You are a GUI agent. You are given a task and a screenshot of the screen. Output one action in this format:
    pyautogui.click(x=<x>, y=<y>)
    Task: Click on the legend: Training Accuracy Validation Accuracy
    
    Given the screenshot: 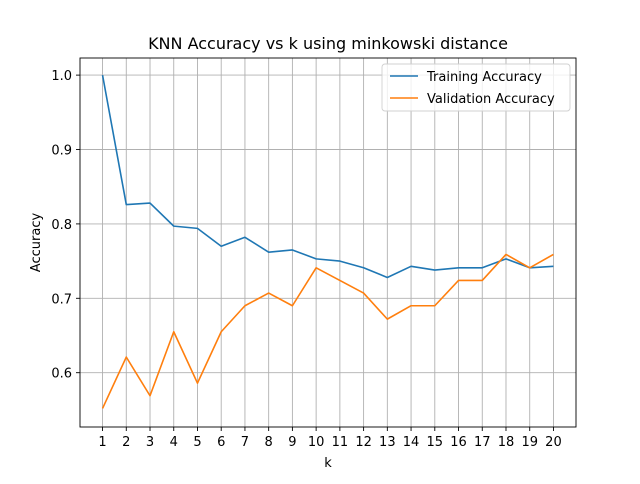 What is the action you would take?
    pyautogui.click(x=476, y=87)
    